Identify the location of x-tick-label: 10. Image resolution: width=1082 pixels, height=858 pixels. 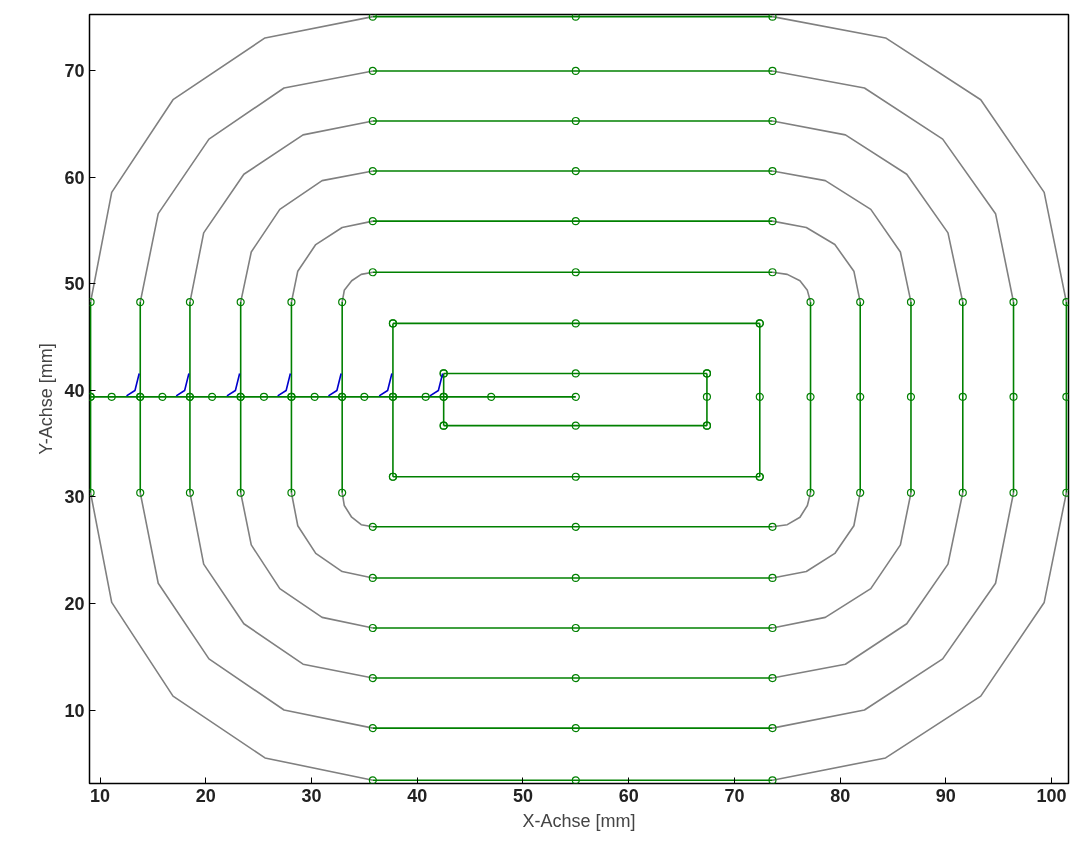
(100, 795).